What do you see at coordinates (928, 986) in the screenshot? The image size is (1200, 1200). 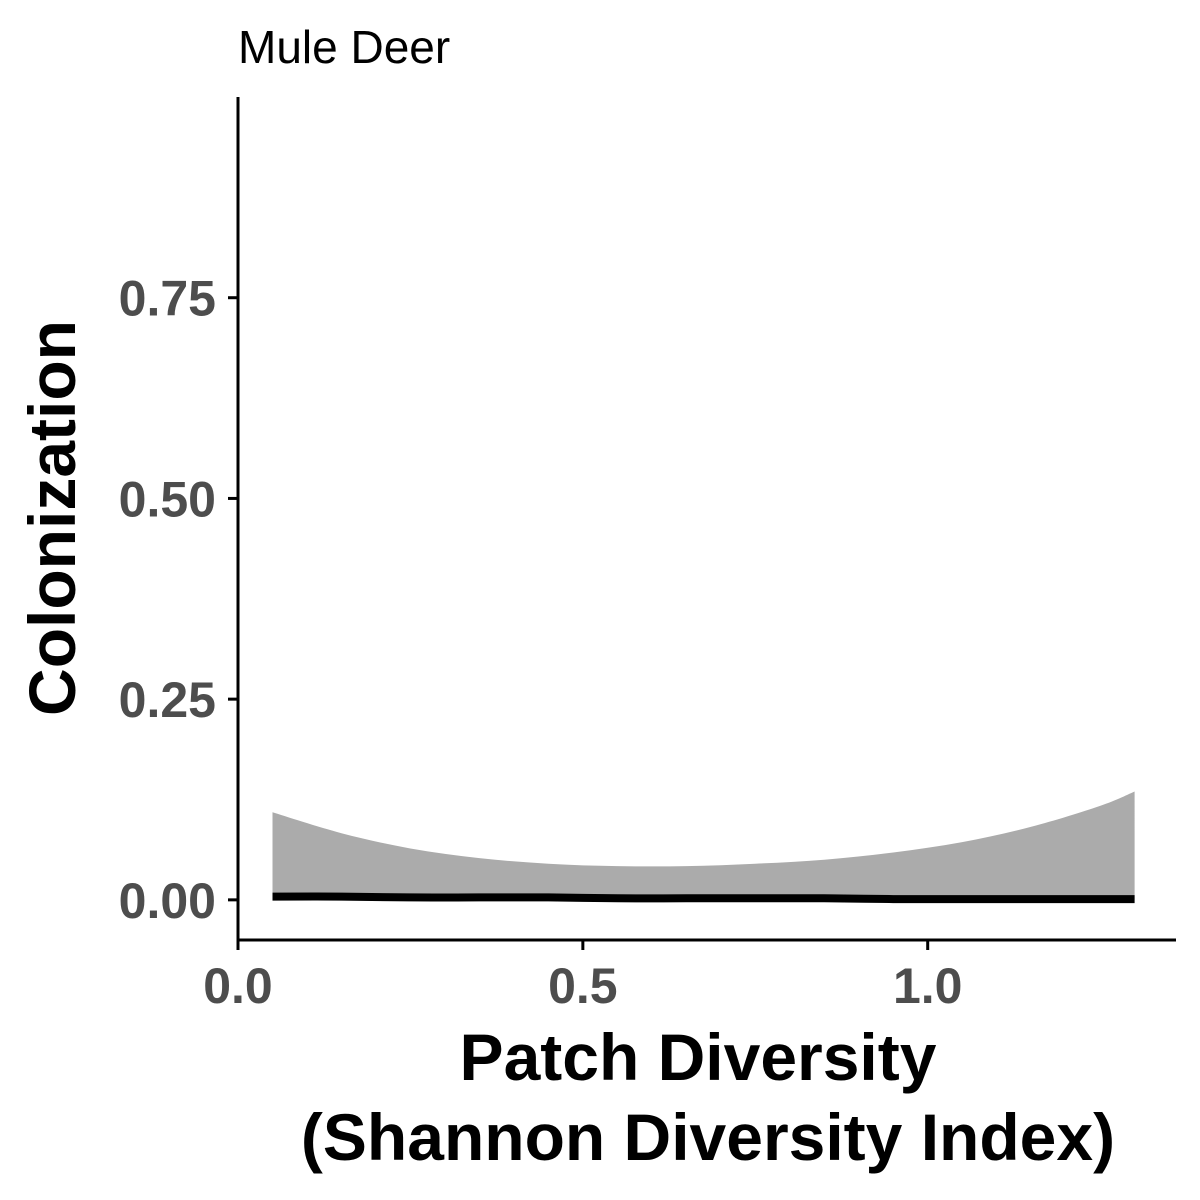 I see `x-tick-label: 1.0` at bounding box center [928, 986].